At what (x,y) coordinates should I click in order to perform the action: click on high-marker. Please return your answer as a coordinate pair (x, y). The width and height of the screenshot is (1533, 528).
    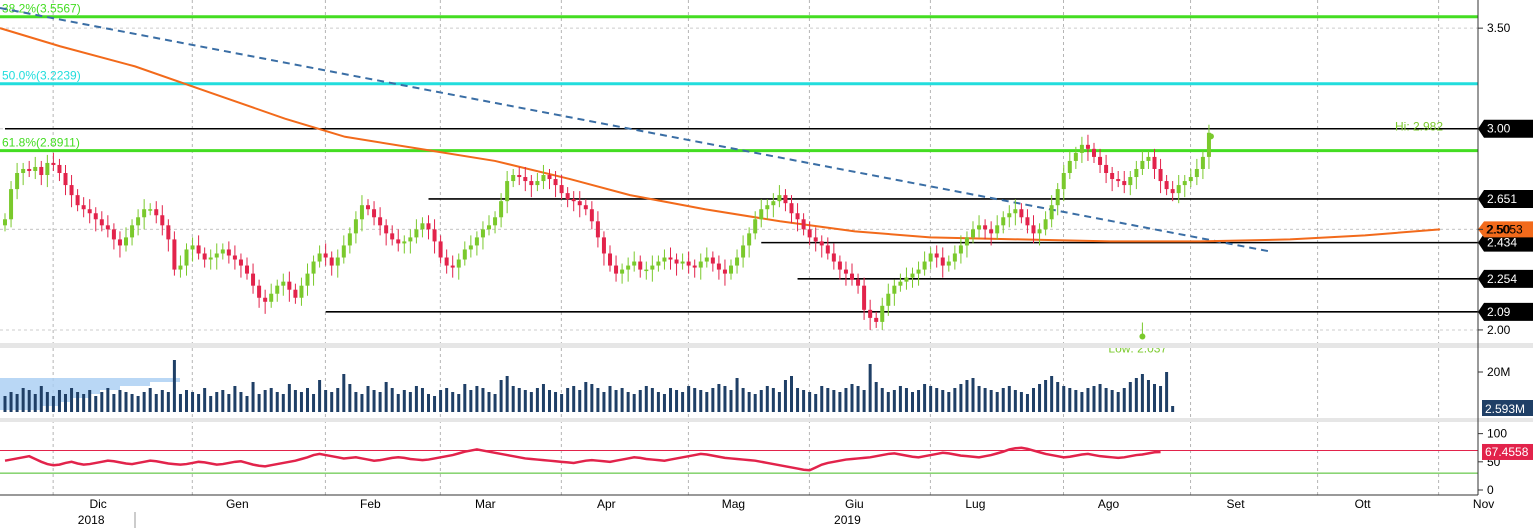
    Looking at the image, I should click on (1210, 136).